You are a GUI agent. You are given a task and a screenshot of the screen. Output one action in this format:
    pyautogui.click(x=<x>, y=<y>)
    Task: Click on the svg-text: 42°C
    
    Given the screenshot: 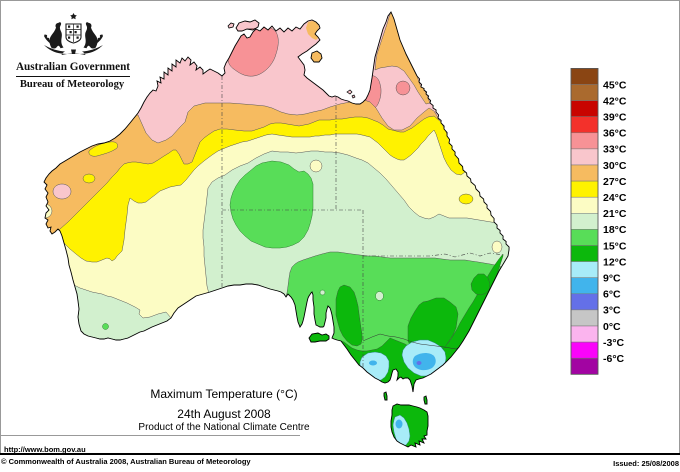 What is the action you would take?
    pyautogui.click(x=615, y=101)
    